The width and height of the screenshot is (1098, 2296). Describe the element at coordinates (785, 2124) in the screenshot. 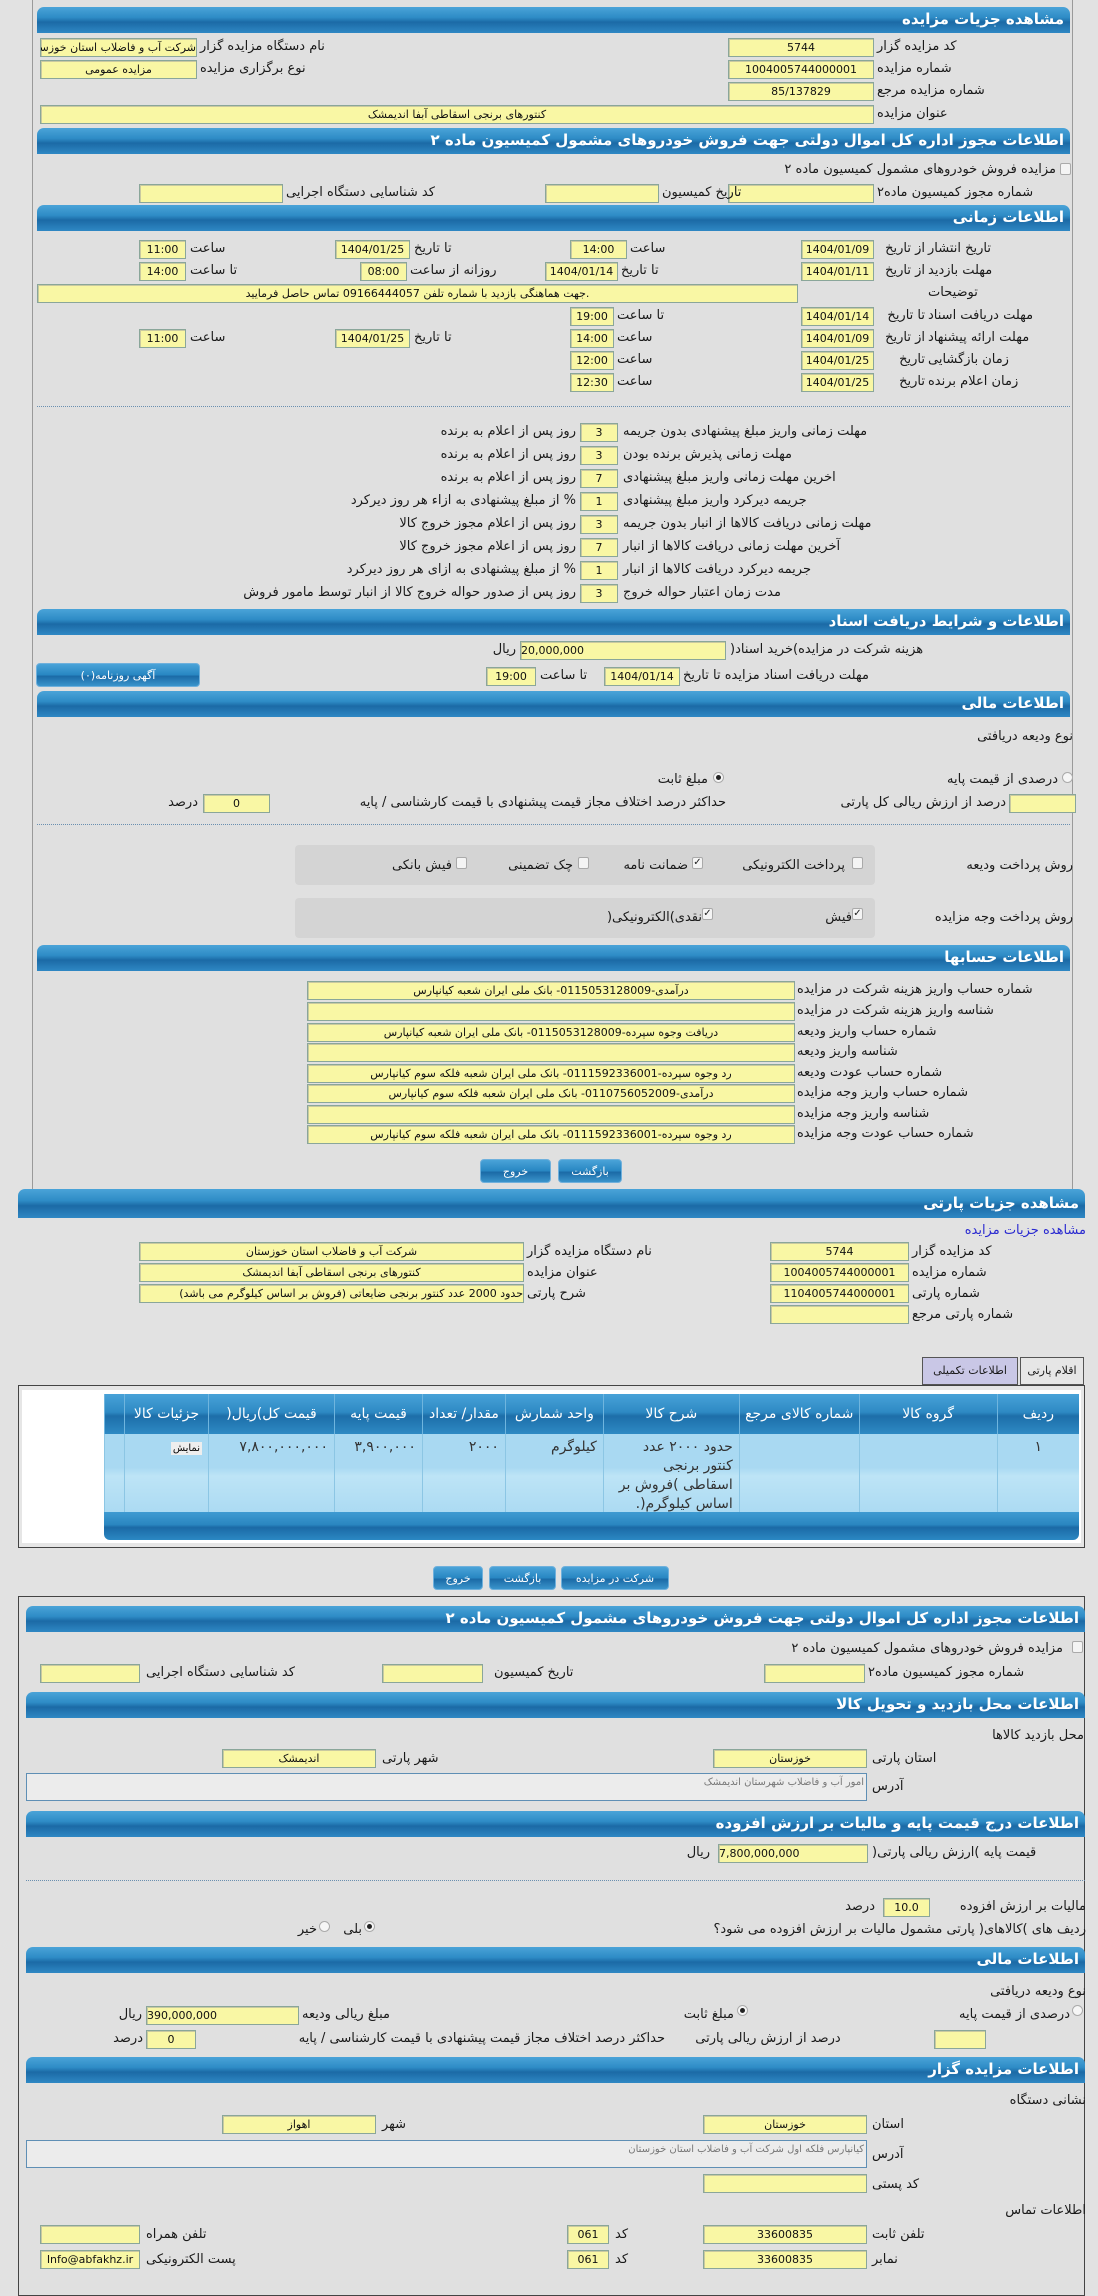

I see `seller-province-field: خوزستان` at that location.